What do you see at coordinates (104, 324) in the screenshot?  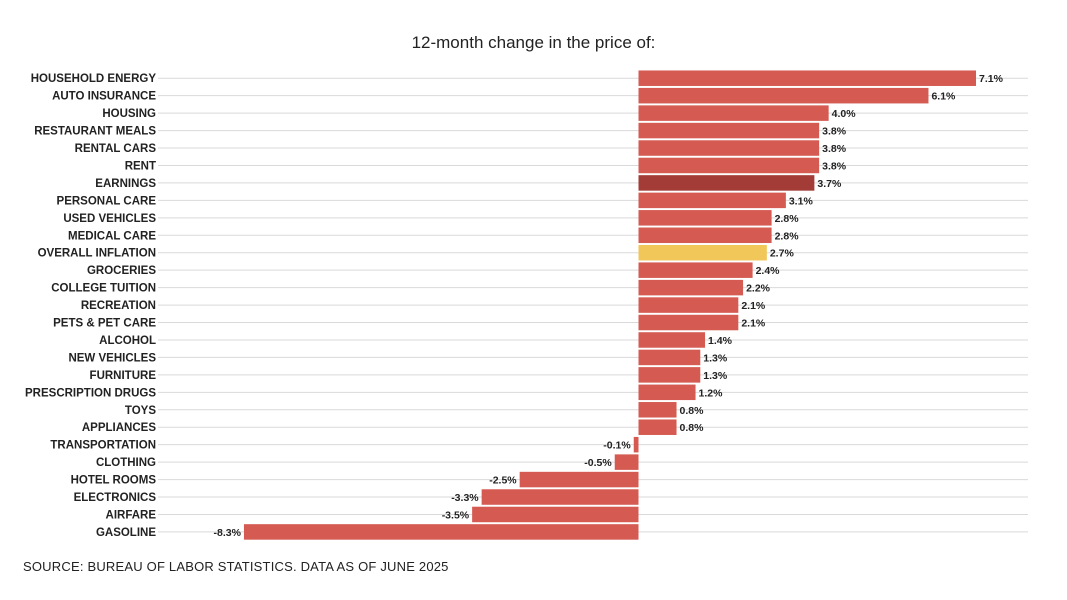 I see `category-label: PETS & PET CARE` at bounding box center [104, 324].